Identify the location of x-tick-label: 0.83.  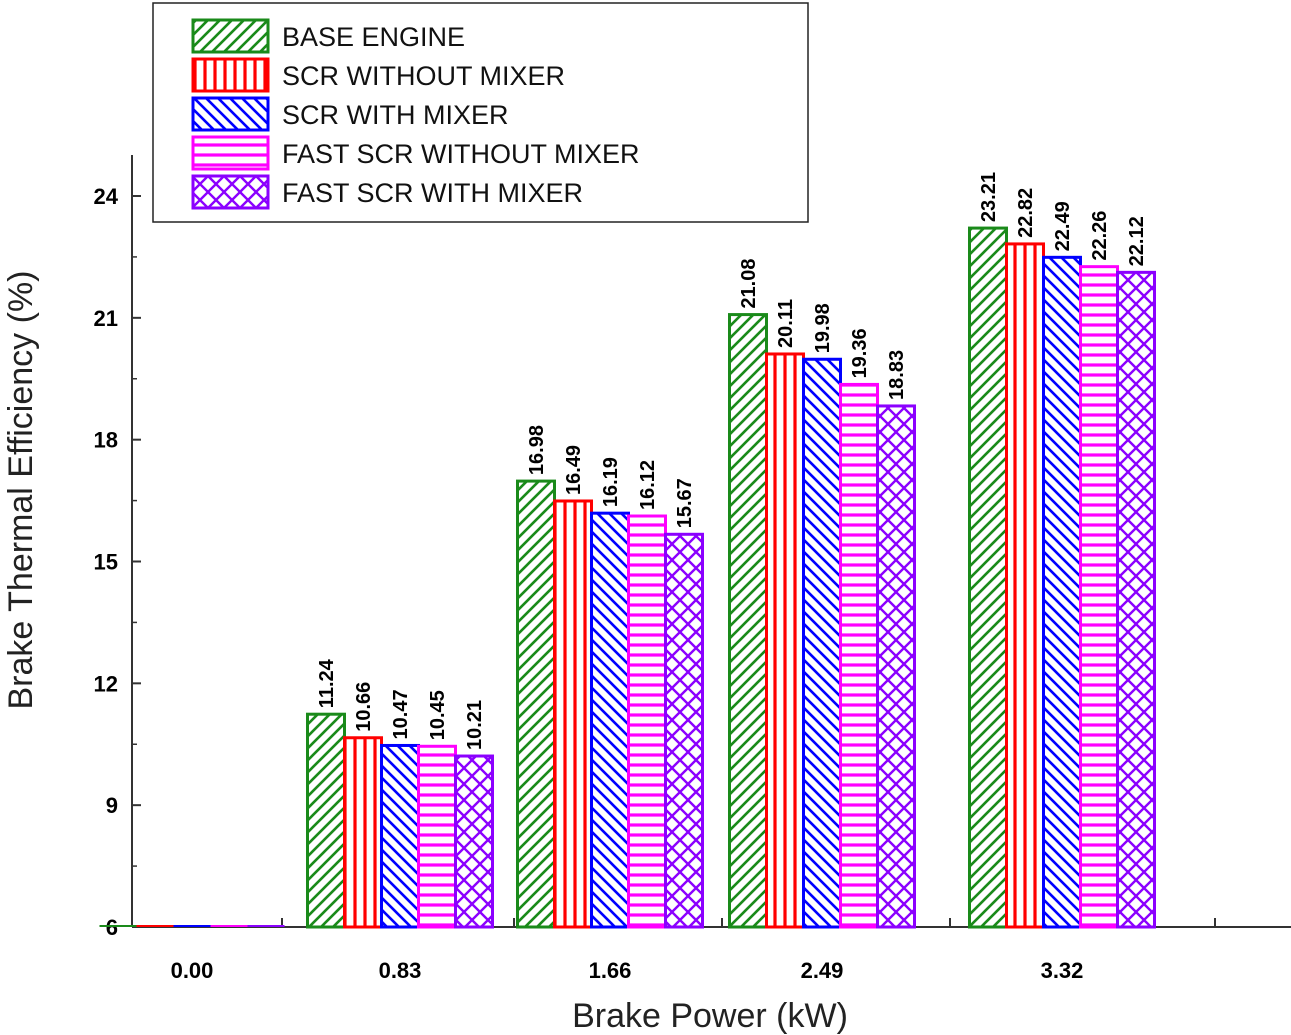
(400, 970).